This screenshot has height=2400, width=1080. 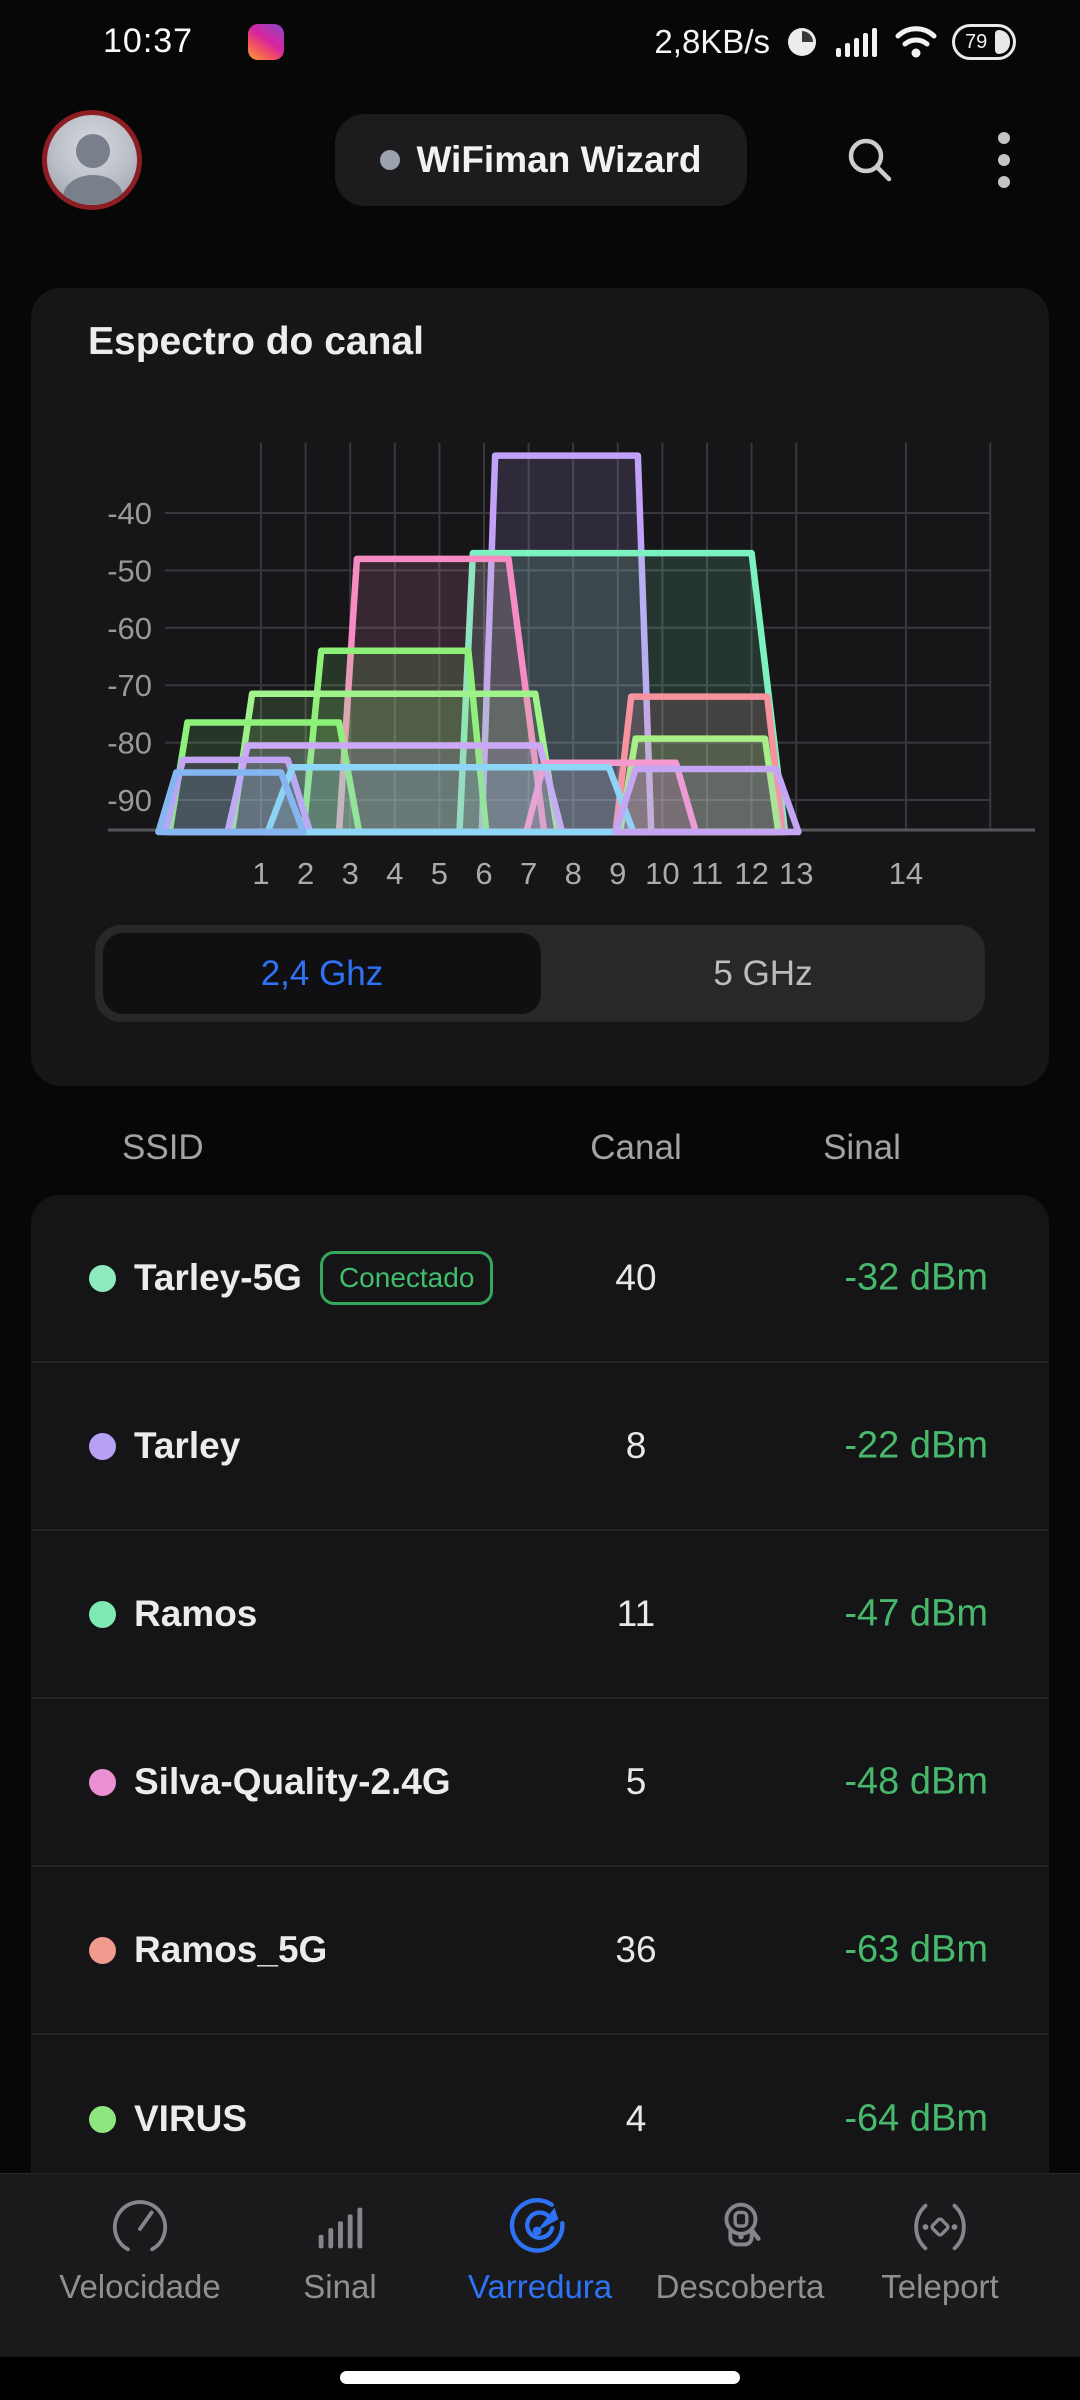 What do you see at coordinates (537, 2225) in the screenshot?
I see `radar-icon` at bounding box center [537, 2225].